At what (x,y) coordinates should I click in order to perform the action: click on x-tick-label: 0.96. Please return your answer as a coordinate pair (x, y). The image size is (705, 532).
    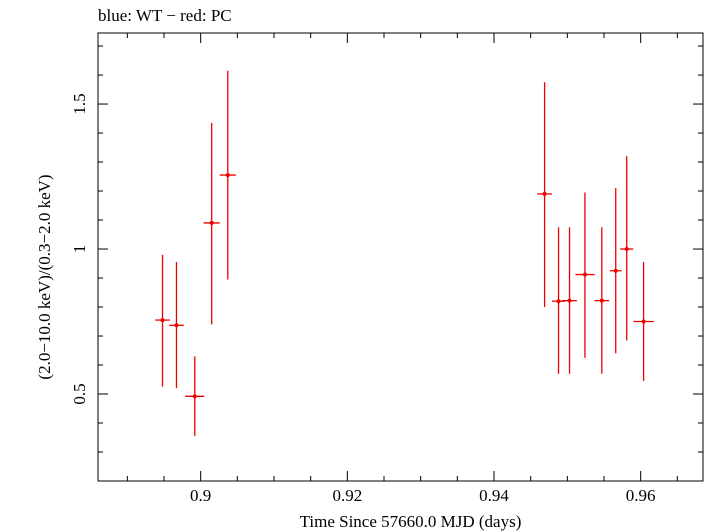
    Looking at the image, I should click on (641, 495).